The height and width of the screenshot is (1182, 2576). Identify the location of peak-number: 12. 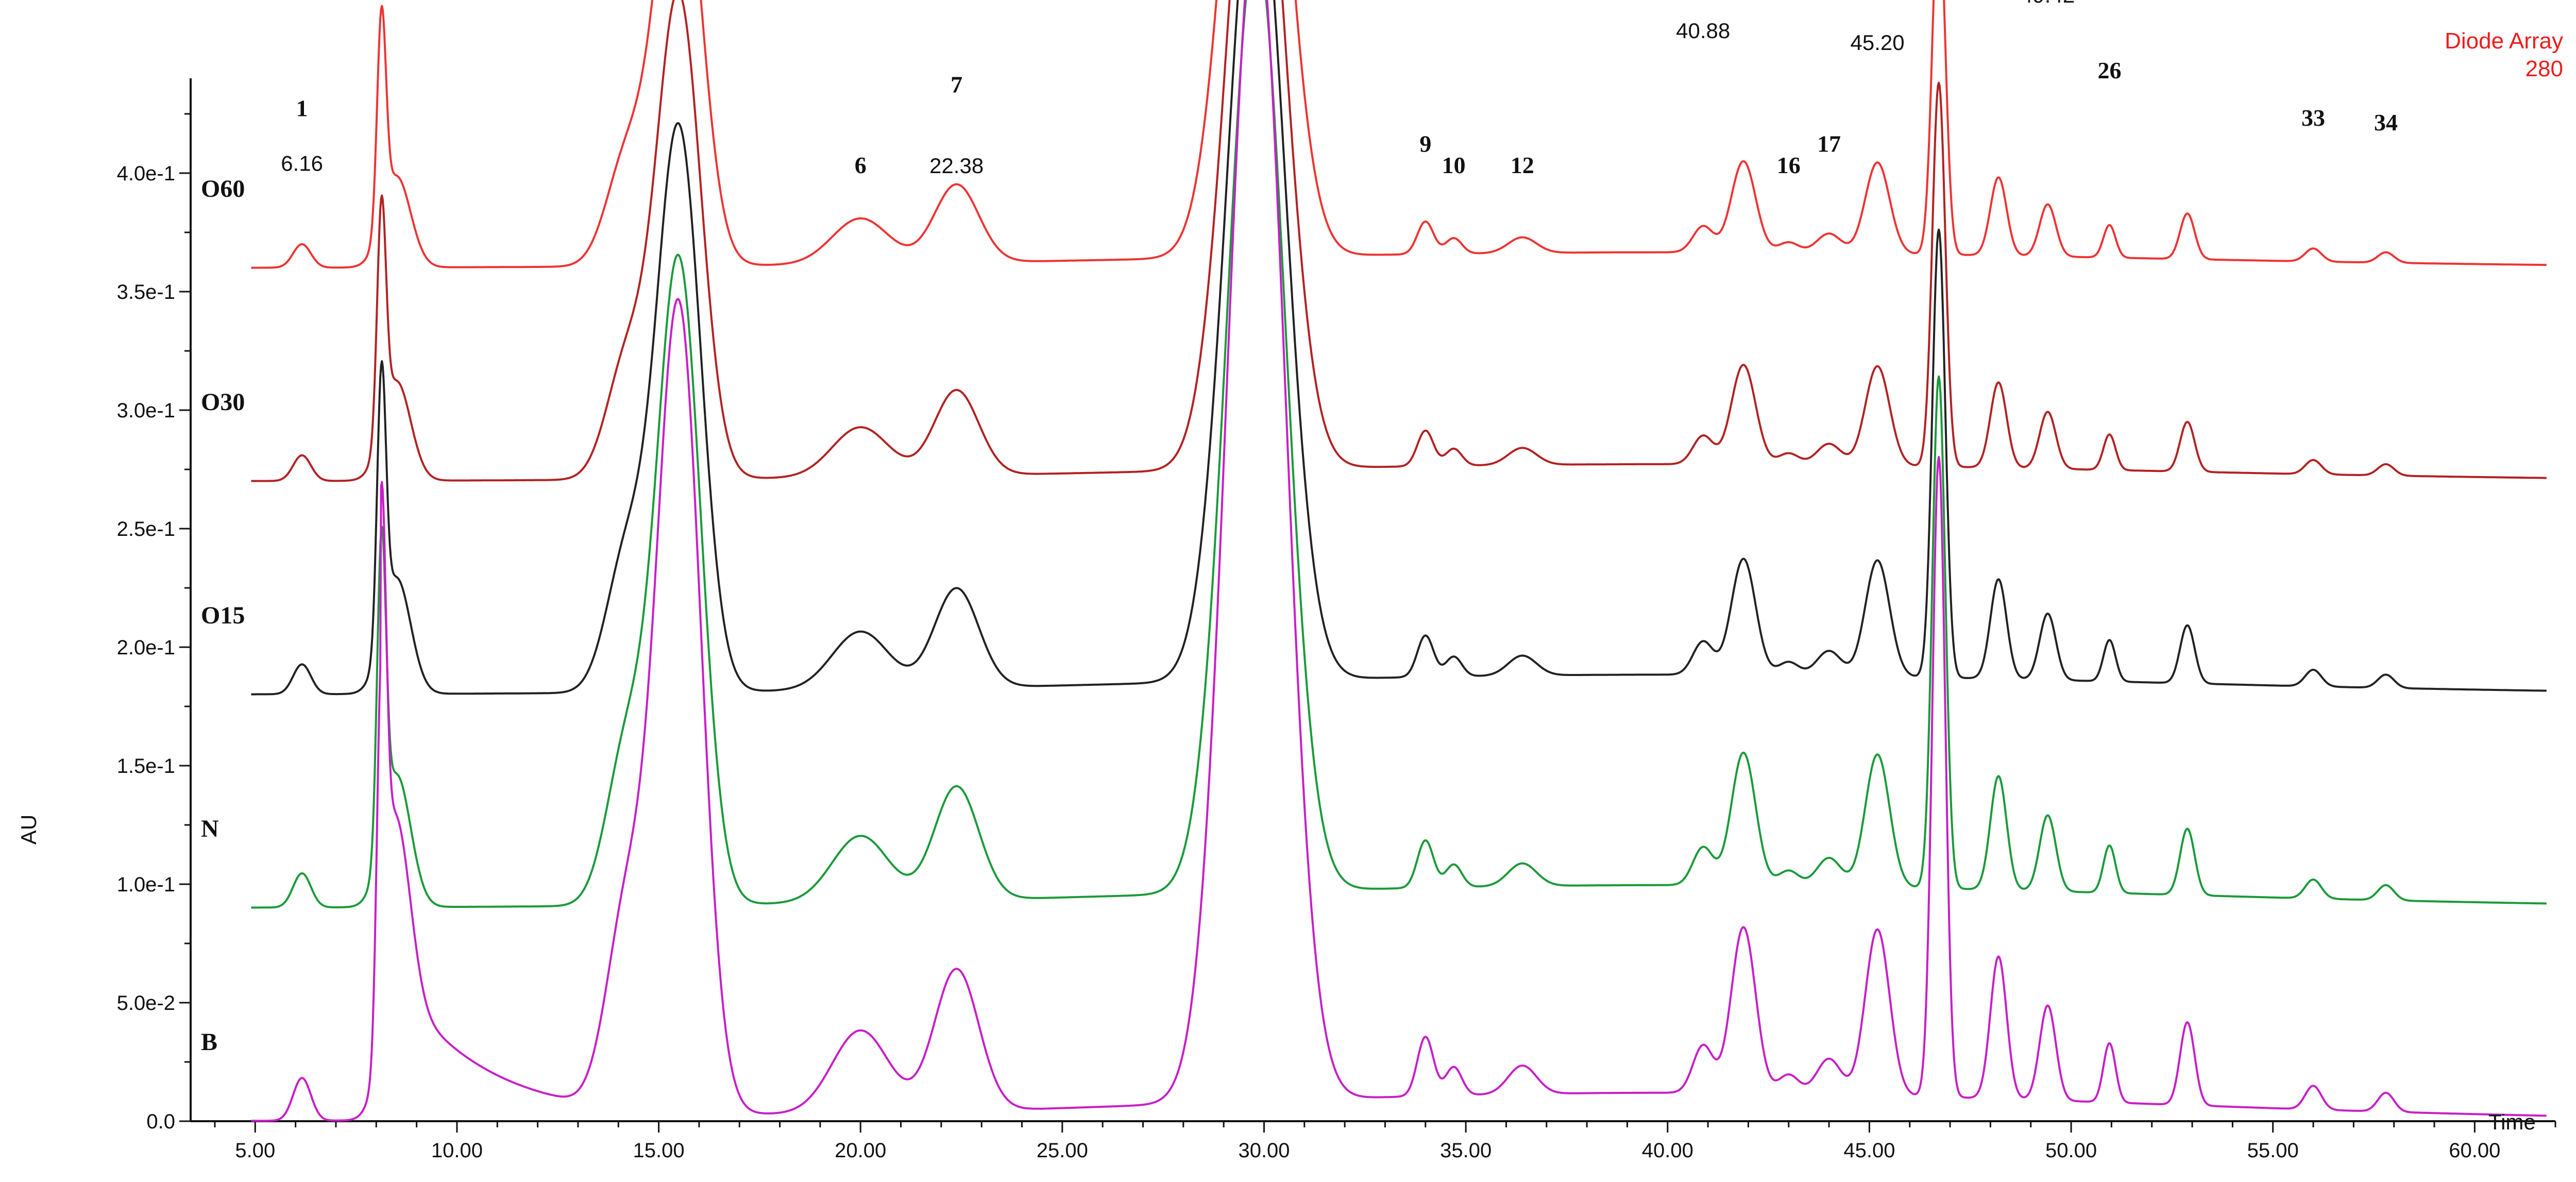
(1522, 165).